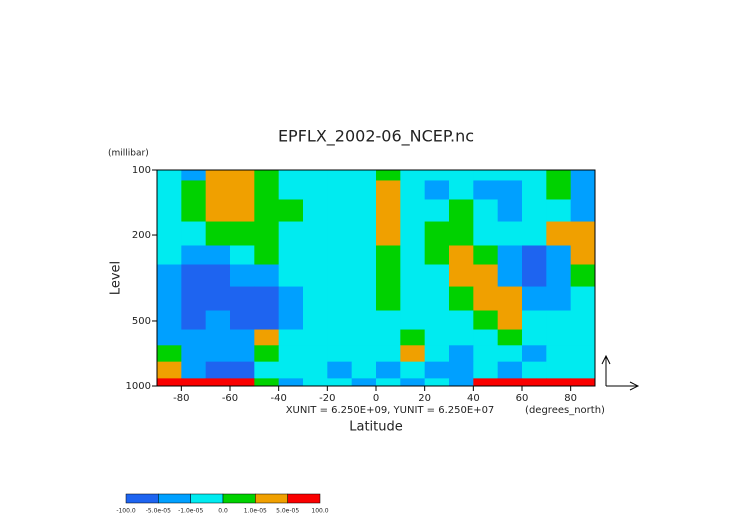 This screenshot has height=532, width=752. What do you see at coordinates (522, 398) in the screenshot?
I see `x-tick-label: 60` at bounding box center [522, 398].